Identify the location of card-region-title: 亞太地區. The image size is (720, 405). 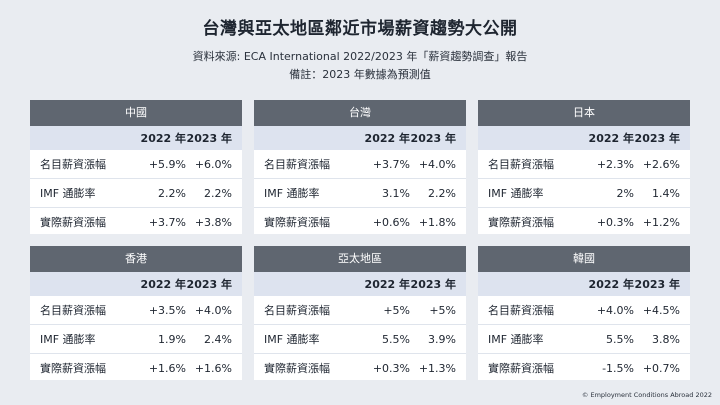
(360, 259).